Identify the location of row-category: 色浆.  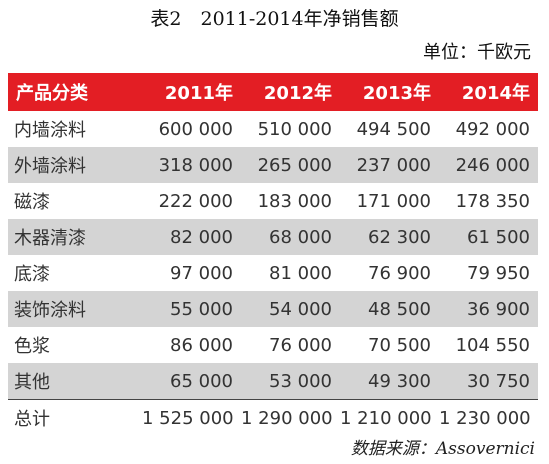
(32, 346).